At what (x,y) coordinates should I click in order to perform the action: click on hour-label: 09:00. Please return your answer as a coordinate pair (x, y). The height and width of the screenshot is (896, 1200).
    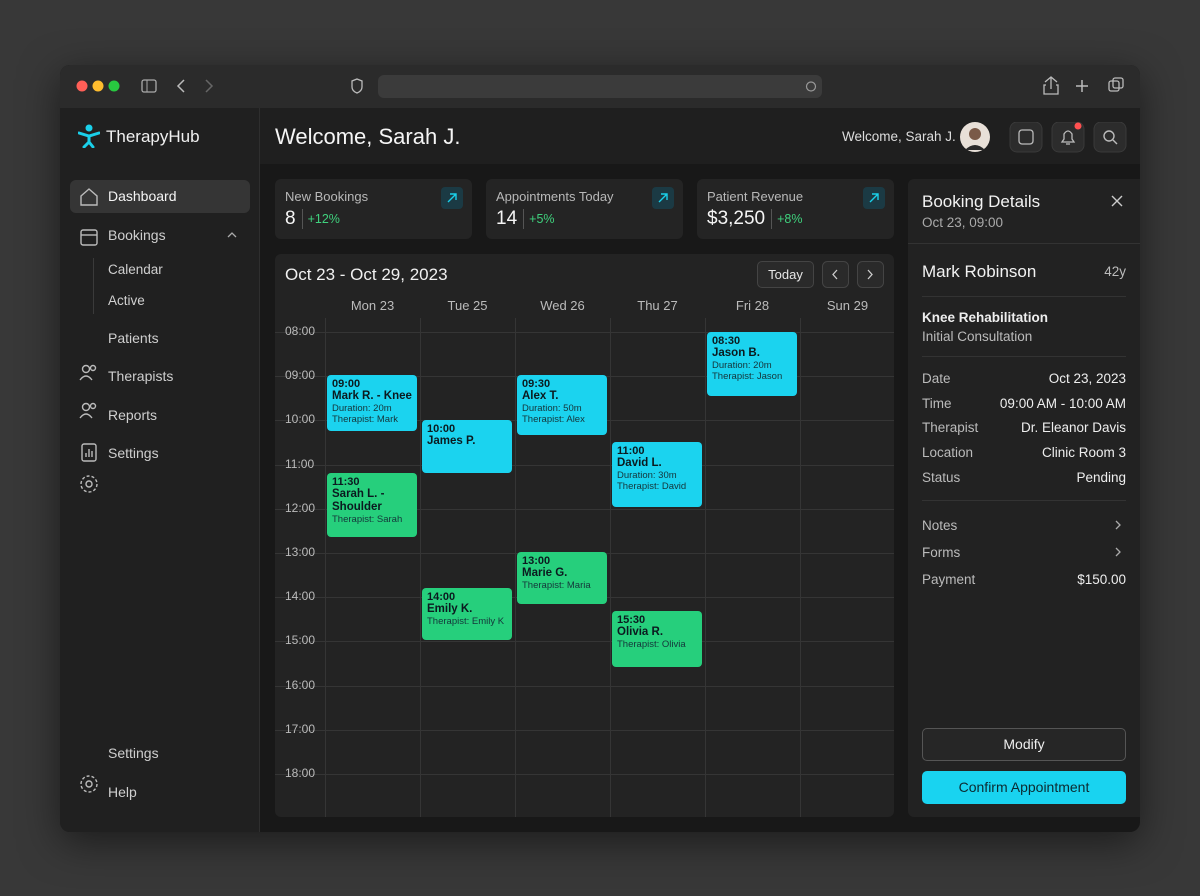
    Looking at the image, I should click on (300, 375).